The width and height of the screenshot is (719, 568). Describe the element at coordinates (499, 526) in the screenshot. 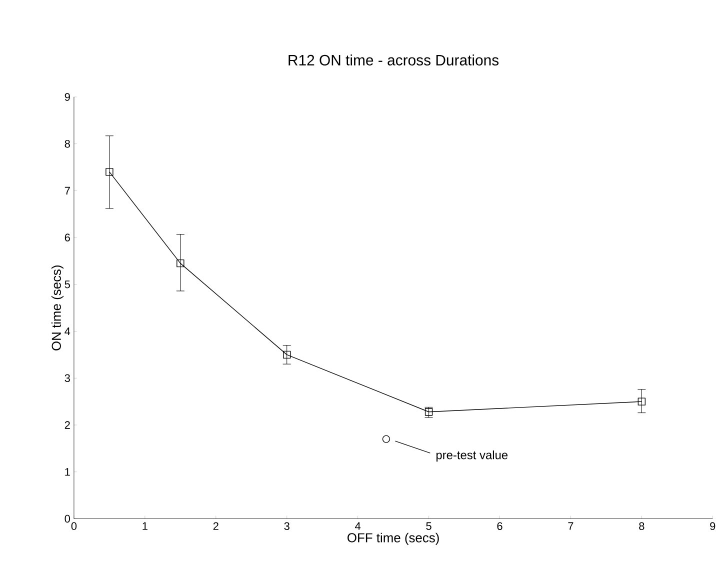

I see `x-tick-label: 6` at that location.